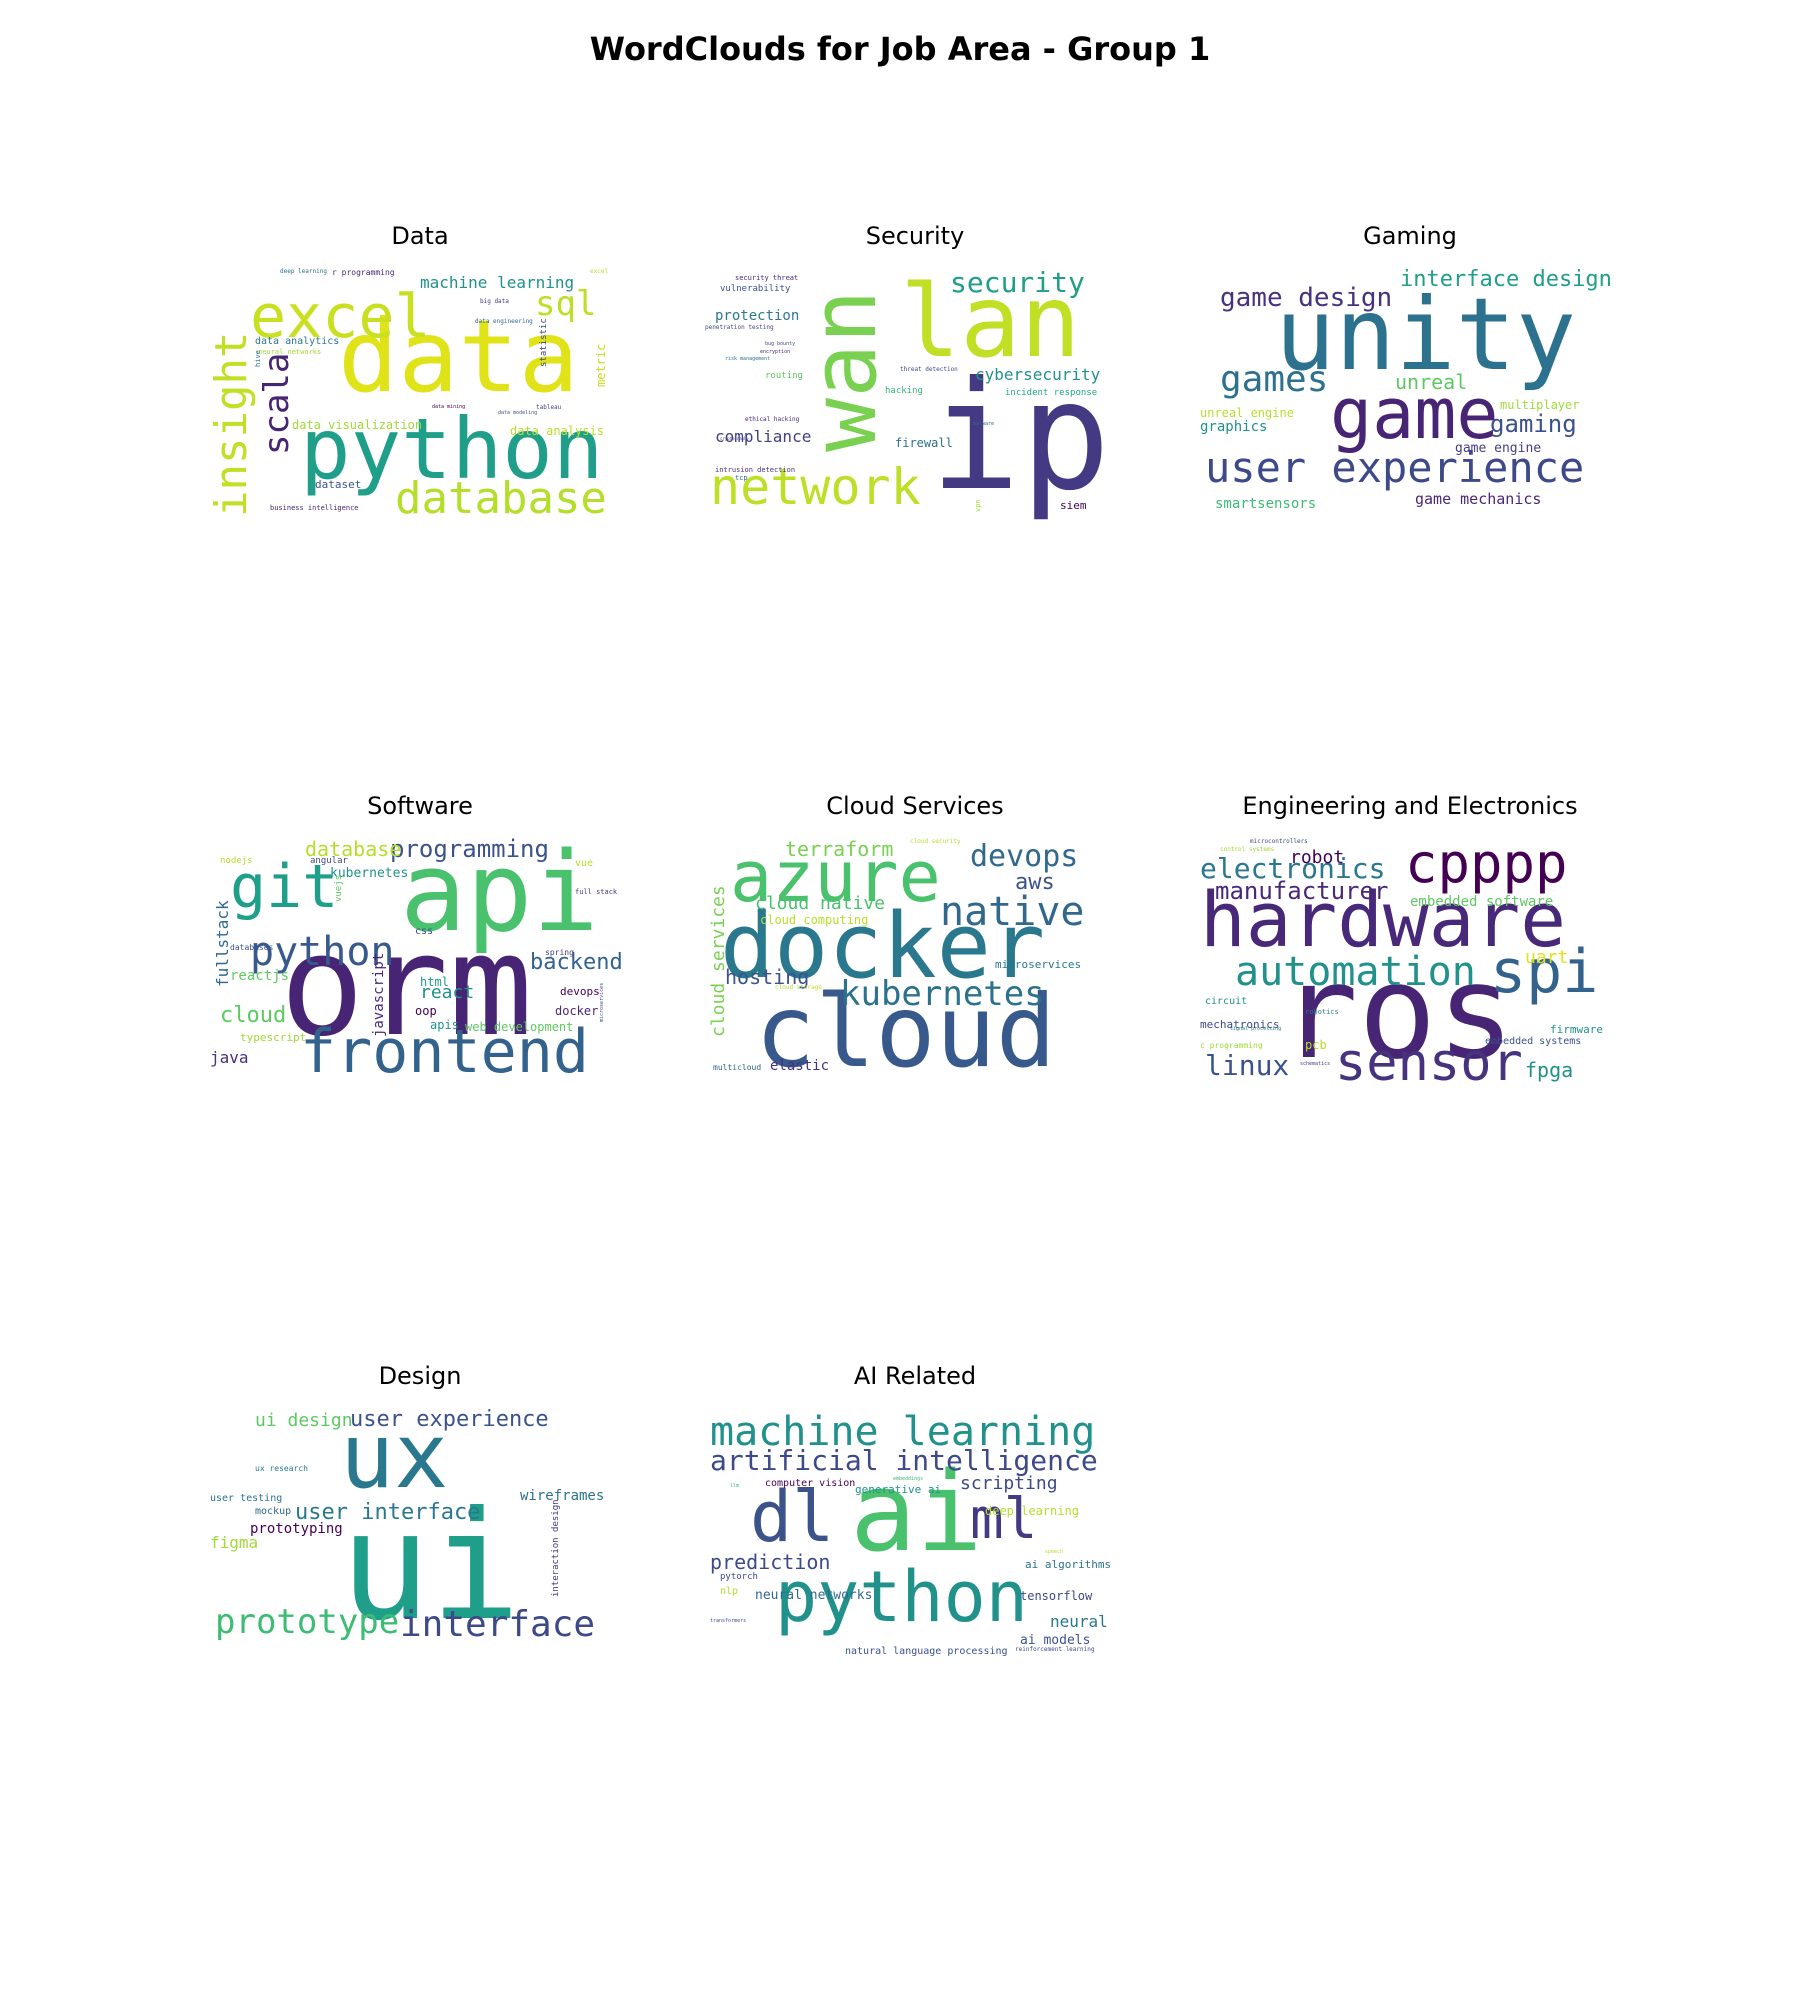 This screenshot has height=2000, width=1800. I want to click on cloud-word: native, so click(1012, 912).